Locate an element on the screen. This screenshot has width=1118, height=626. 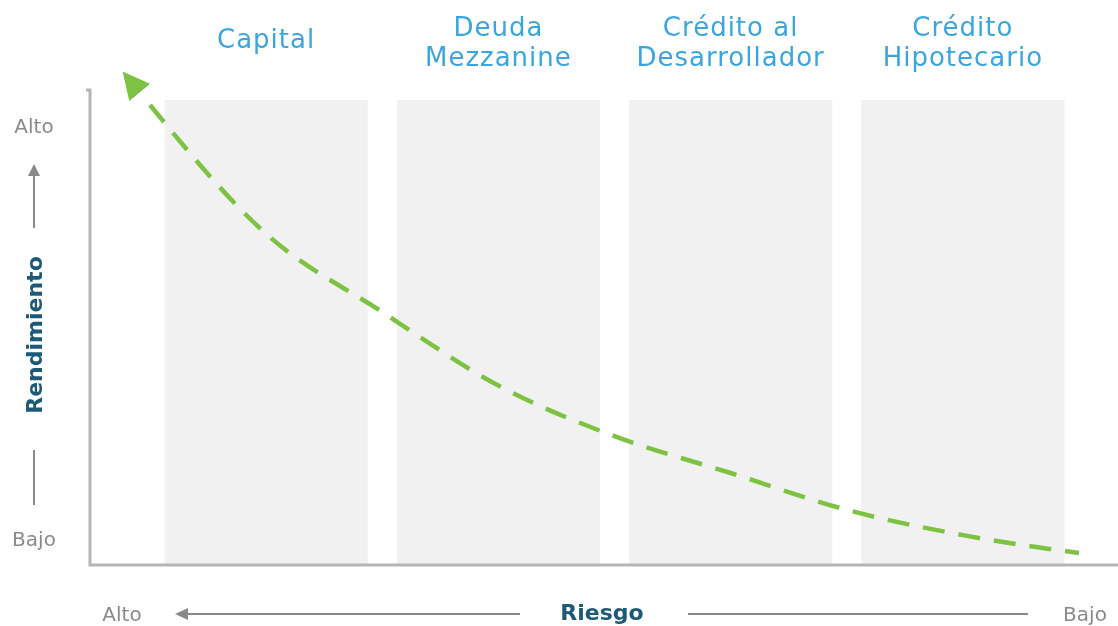
x-tick-label: Crédito Hipotecario is located at coordinates (963, 42).